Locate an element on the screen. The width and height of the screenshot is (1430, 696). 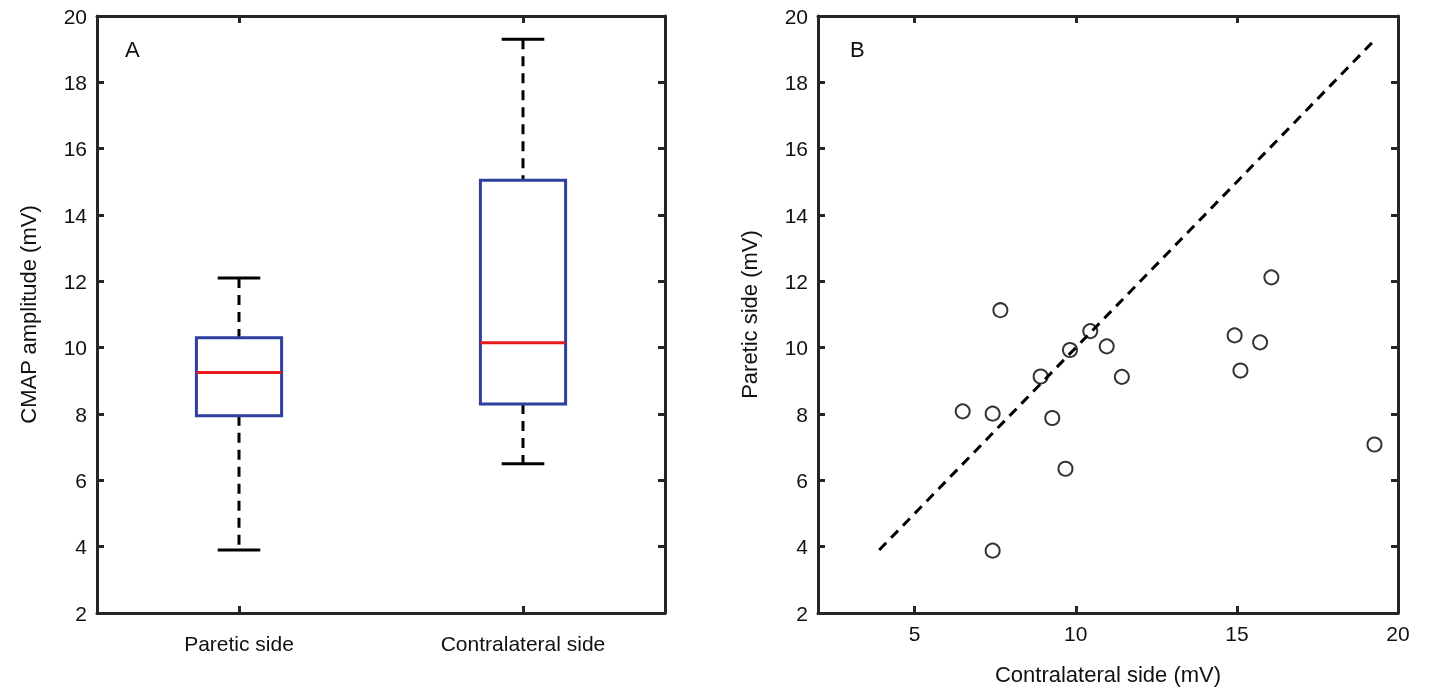
annotation: B is located at coordinates (857, 49).